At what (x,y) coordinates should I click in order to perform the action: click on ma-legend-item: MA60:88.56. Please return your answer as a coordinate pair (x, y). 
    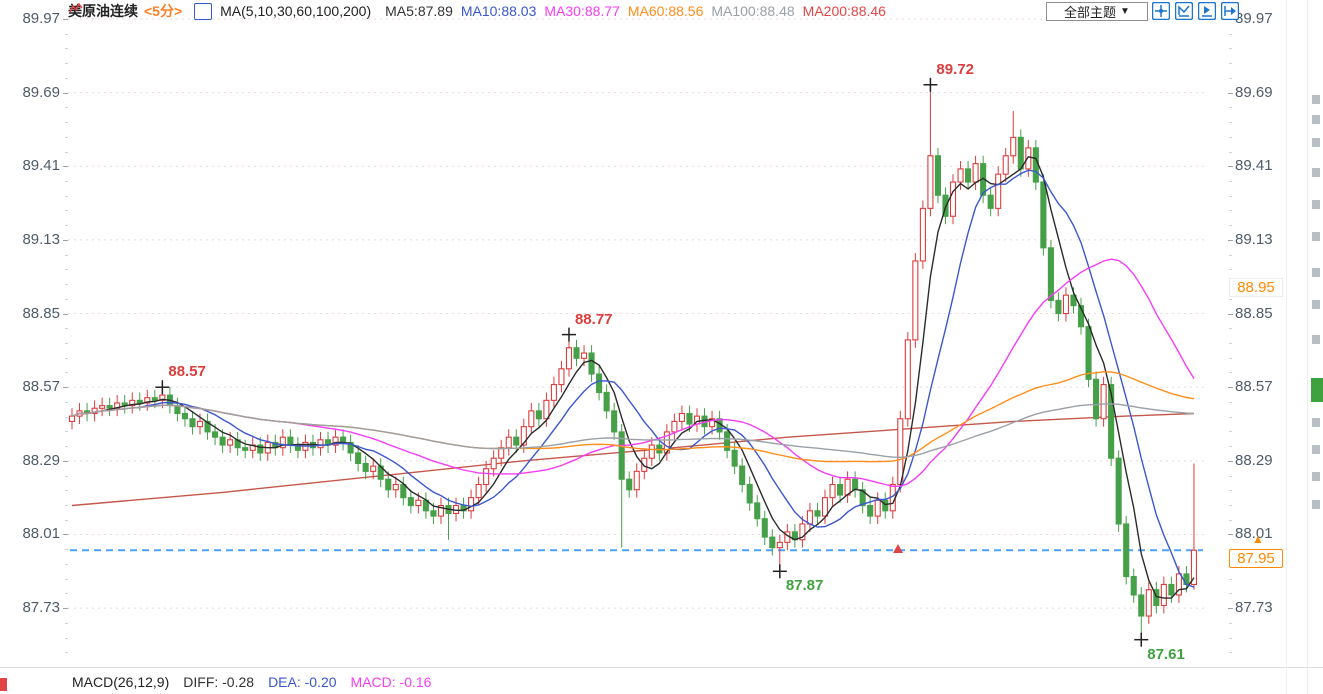
    Looking at the image, I should click on (665, 11).